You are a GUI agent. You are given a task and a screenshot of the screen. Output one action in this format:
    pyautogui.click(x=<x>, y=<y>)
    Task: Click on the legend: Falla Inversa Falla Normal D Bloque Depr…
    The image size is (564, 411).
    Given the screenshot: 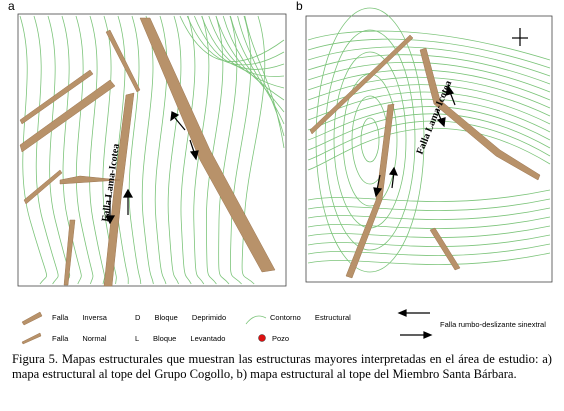 What is the action you would take?
    pyautogui.click(x=283, y=327)
    